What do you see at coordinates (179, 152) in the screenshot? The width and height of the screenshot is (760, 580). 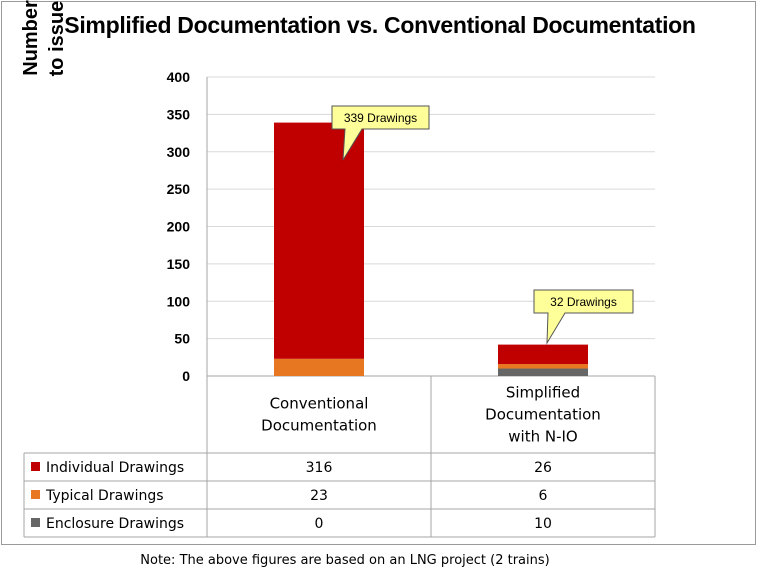 I see `y-tick-label: 300` at bounding box center [179, 152].